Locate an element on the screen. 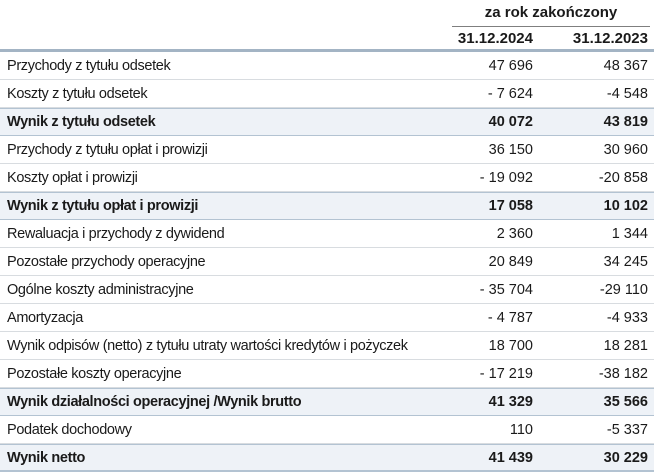 The image size is (654, 473). row-label: Podatek dochodowy is located at coordinates (69, 429).